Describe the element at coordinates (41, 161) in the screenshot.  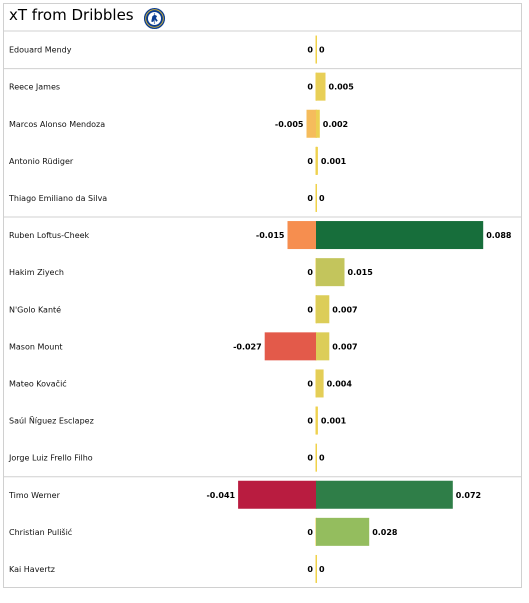
I see `player-label: Antonio Rüdiger` at that location.